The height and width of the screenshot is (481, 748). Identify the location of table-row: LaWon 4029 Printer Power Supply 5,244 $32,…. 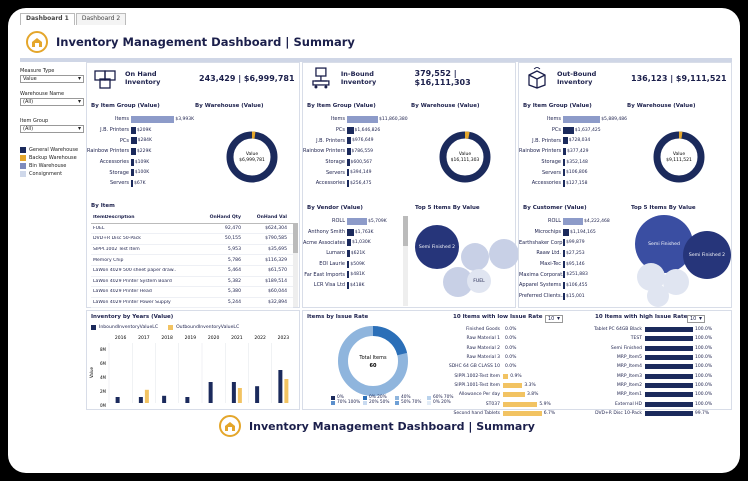
(192, 303).